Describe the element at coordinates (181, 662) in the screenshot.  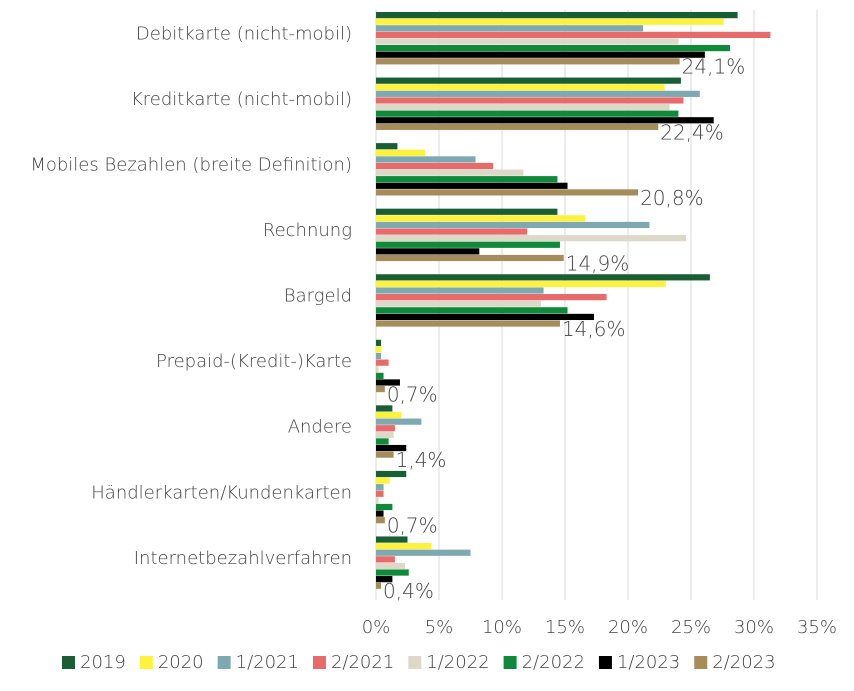
I see `legend-label: 2020` at that location.